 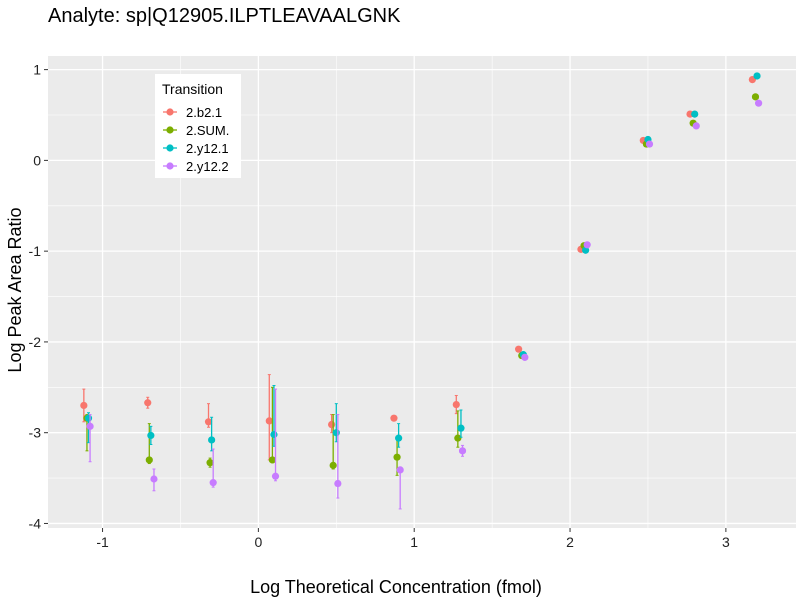 I want to click on y-tick-label: -4, so click(x=35, y=523).